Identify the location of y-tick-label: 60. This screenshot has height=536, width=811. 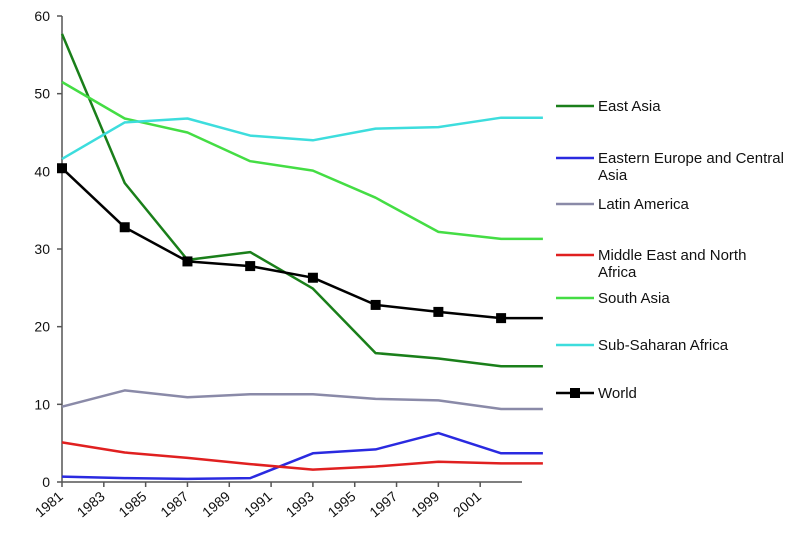
(42, 16).